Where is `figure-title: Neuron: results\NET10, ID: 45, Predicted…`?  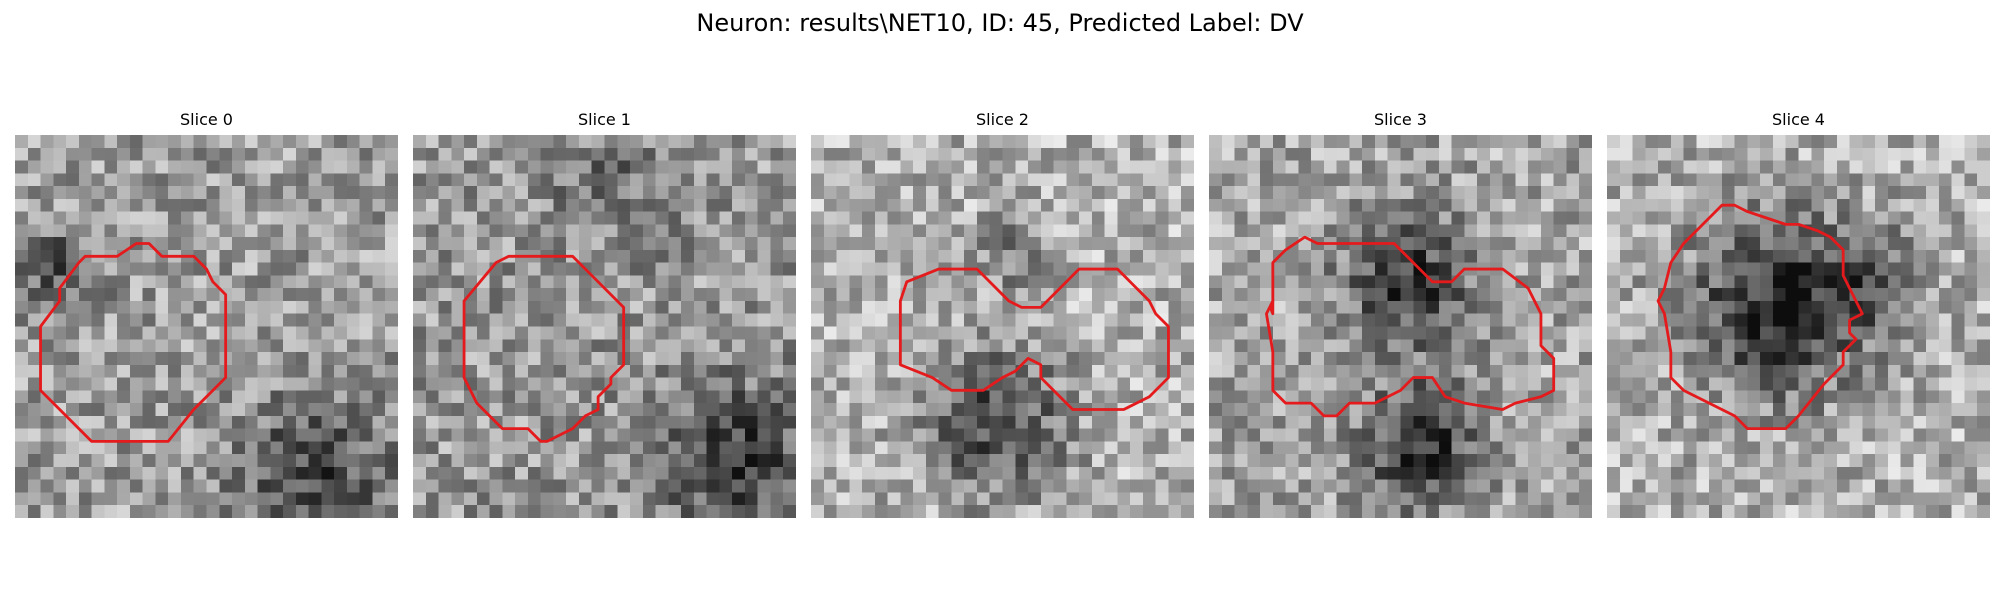 figure-title: Neuron: results\NET10, ID: 45, Predicted… is located at coordinates (1000, 23).